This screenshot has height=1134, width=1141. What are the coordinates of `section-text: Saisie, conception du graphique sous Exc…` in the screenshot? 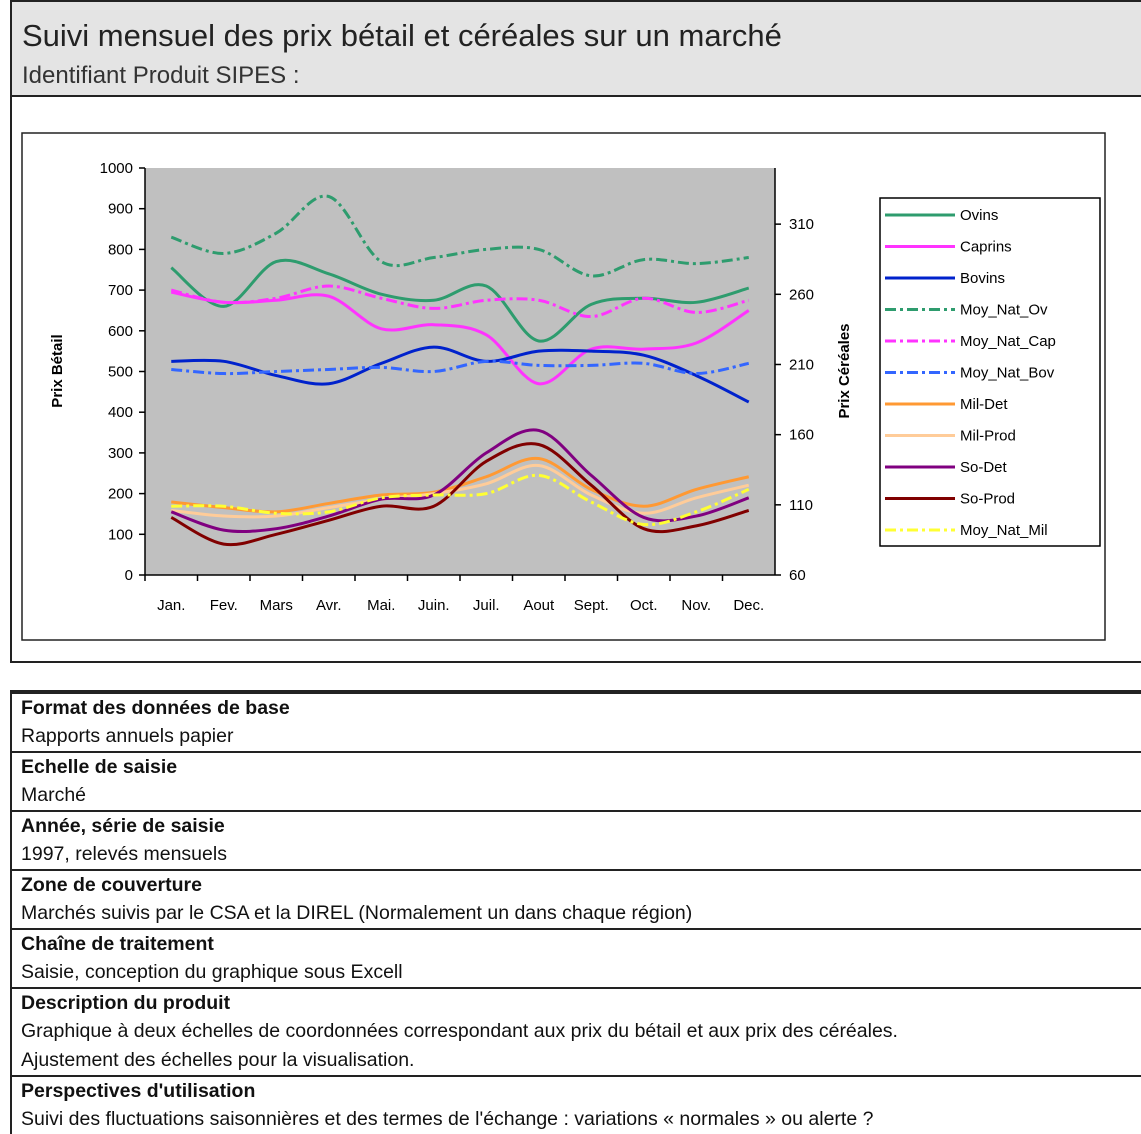 It's located at (212, 972).